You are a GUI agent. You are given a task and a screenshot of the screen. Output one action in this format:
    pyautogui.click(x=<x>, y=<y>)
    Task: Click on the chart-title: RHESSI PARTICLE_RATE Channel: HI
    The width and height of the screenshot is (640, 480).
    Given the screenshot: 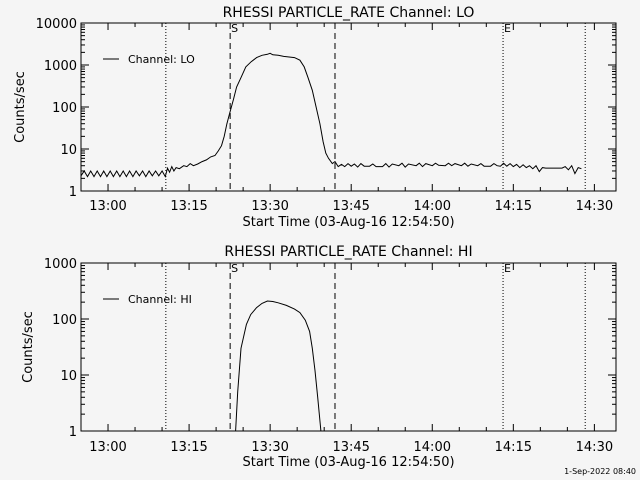 What is the action you would take?
    pyautogui.click(x=348, y=252)
    